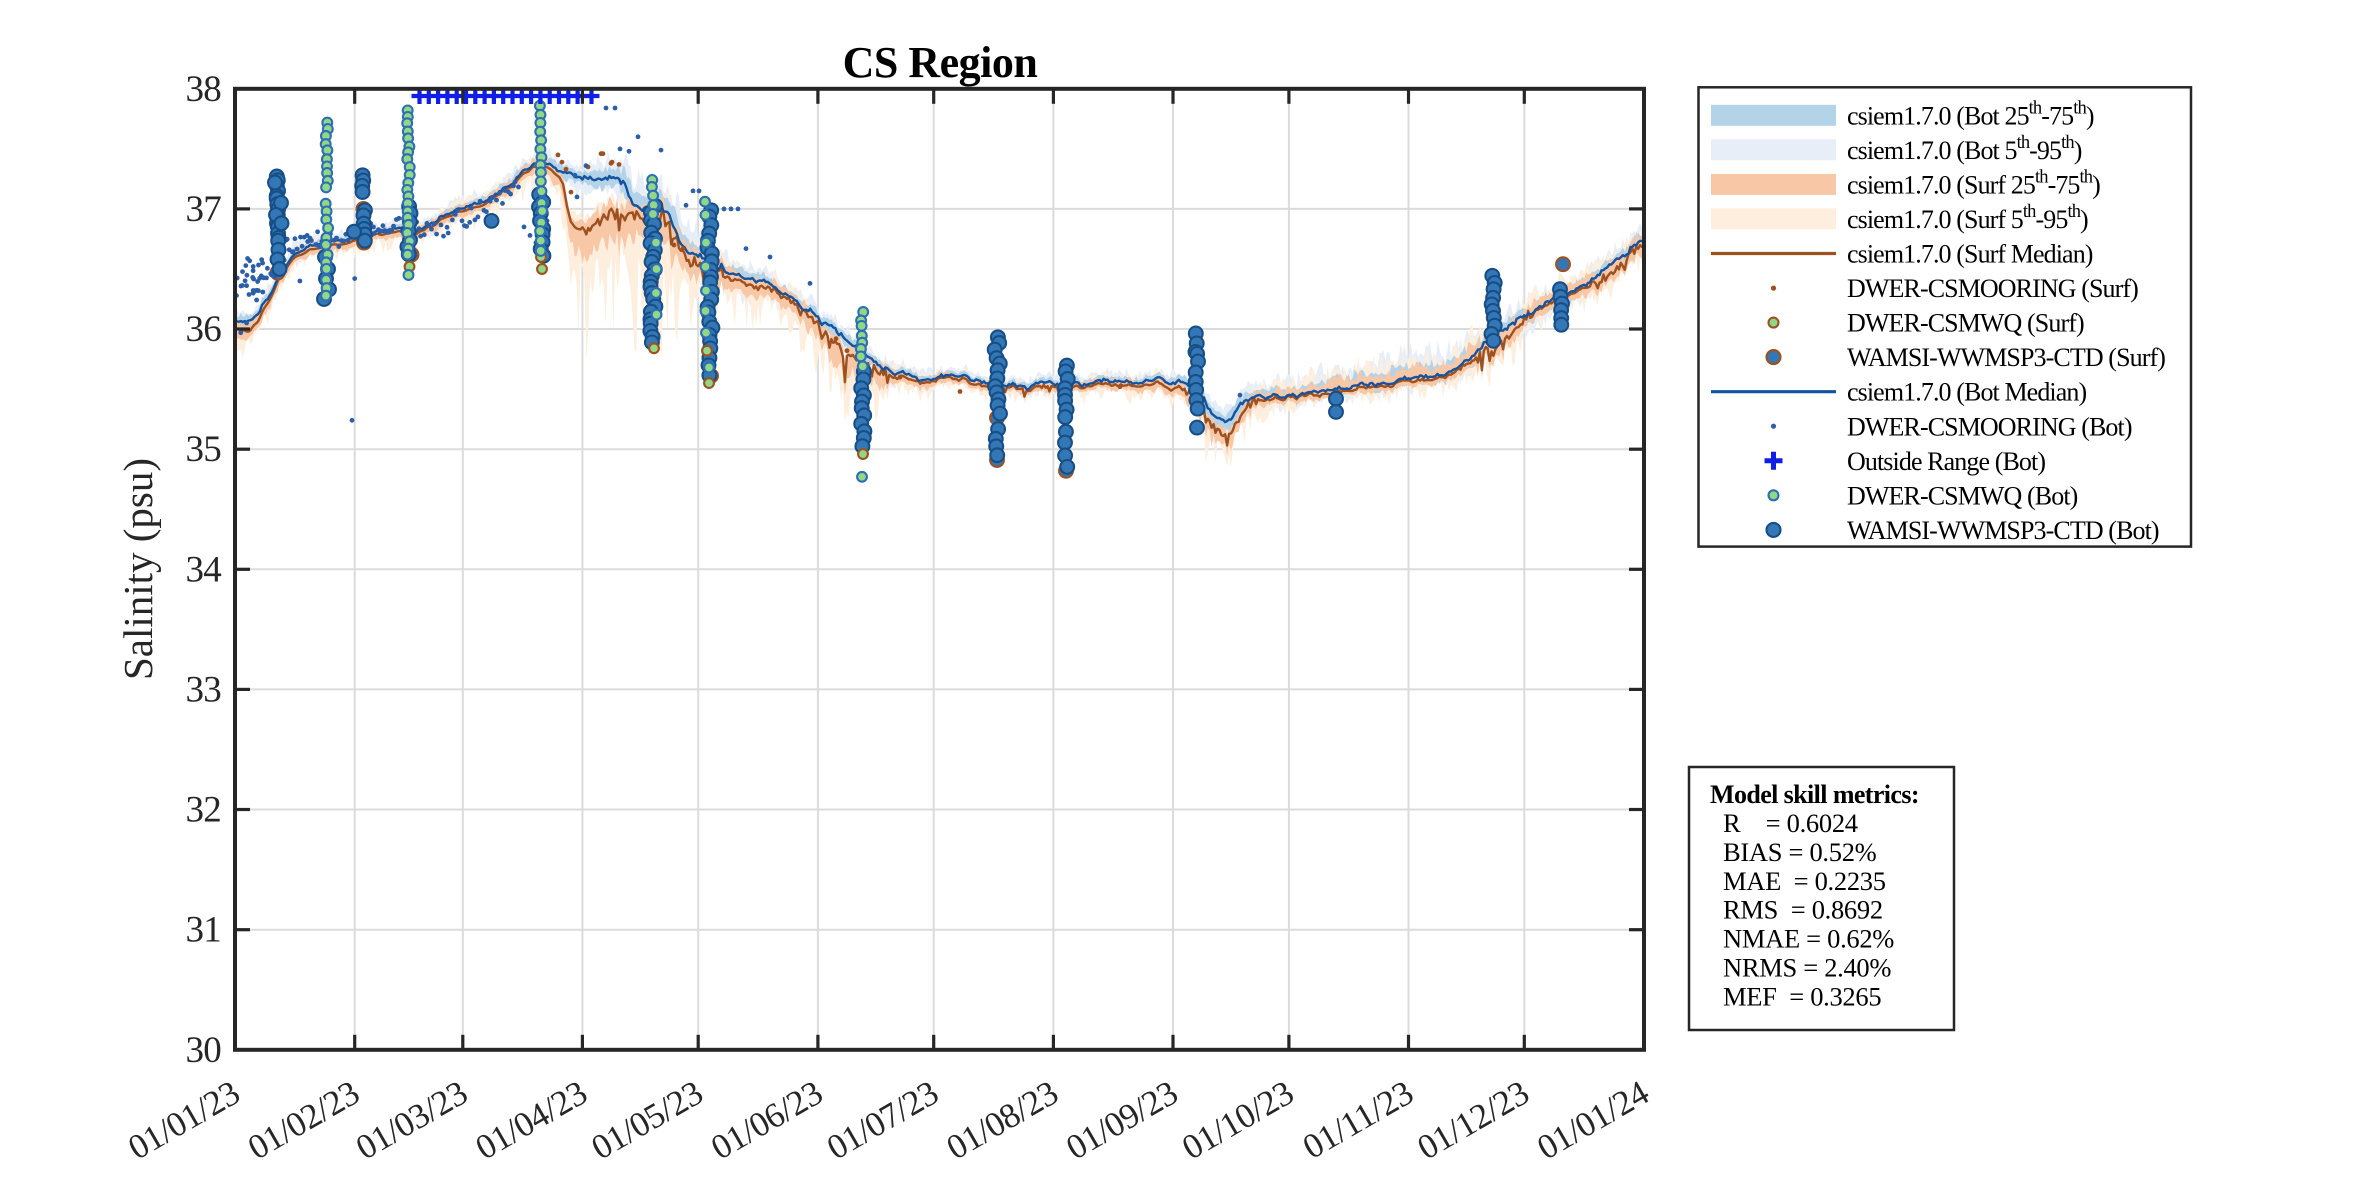 Image resolution: width=2362 pixels, height=1181 pixels. What do you see at coordinates (2003, 530) in the screenshot?
I see `svg-text: WAMSI-WWMSP3-CTD (Bot)` at bounding box center [2003, 530].